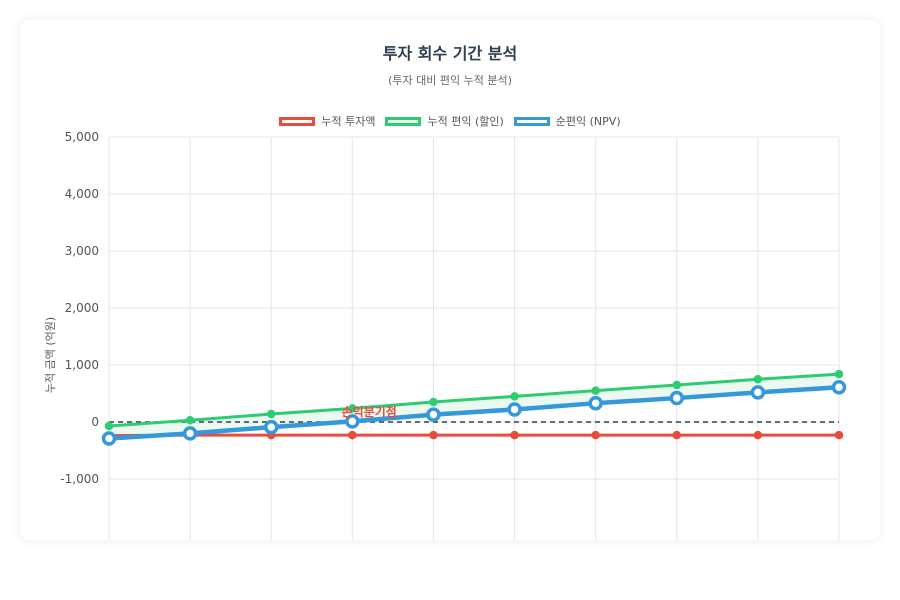 This screenshot has width=900, height=600. I want to click on legend-swatch-npv, so click(531, 121).